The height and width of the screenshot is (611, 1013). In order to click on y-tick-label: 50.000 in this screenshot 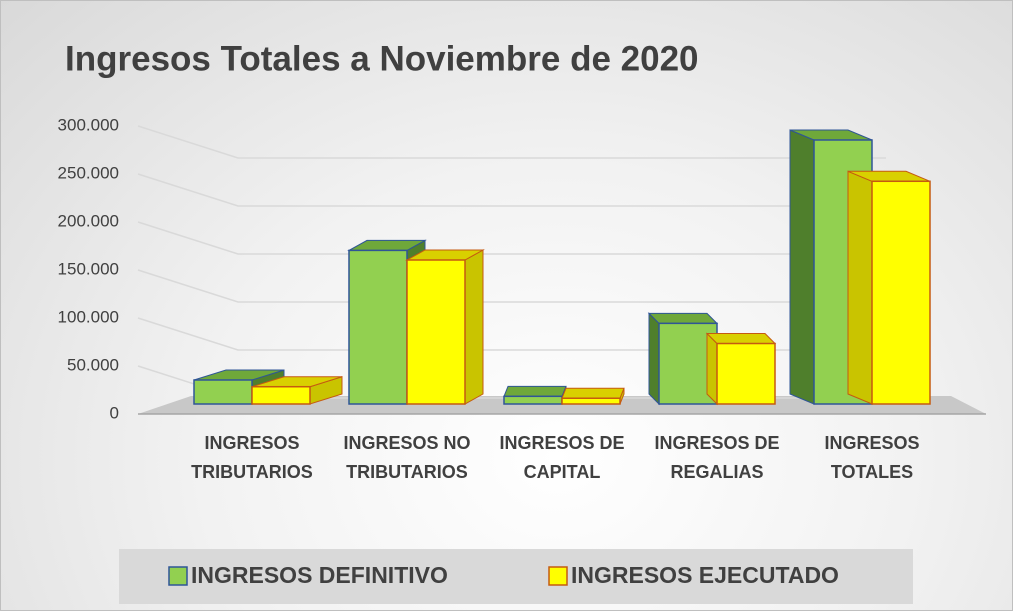, I will do `click(93, 364)`.